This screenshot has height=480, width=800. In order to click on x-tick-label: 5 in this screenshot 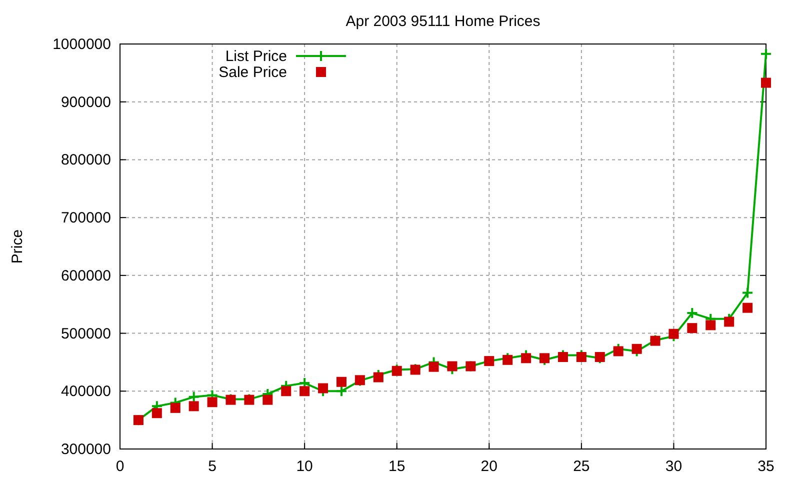, I will do `click(212, 466)`.